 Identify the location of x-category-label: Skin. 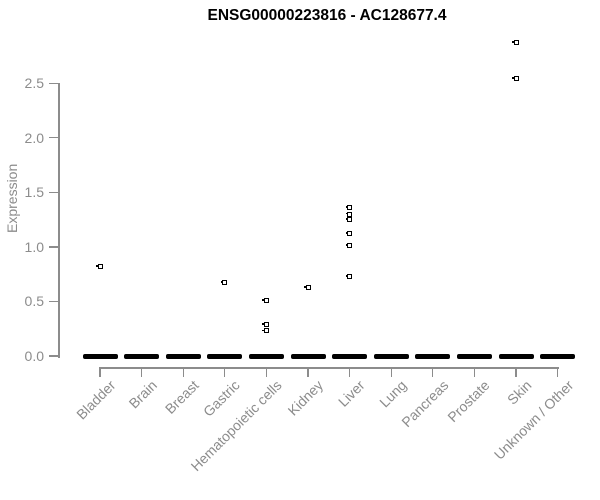
(519, 392).